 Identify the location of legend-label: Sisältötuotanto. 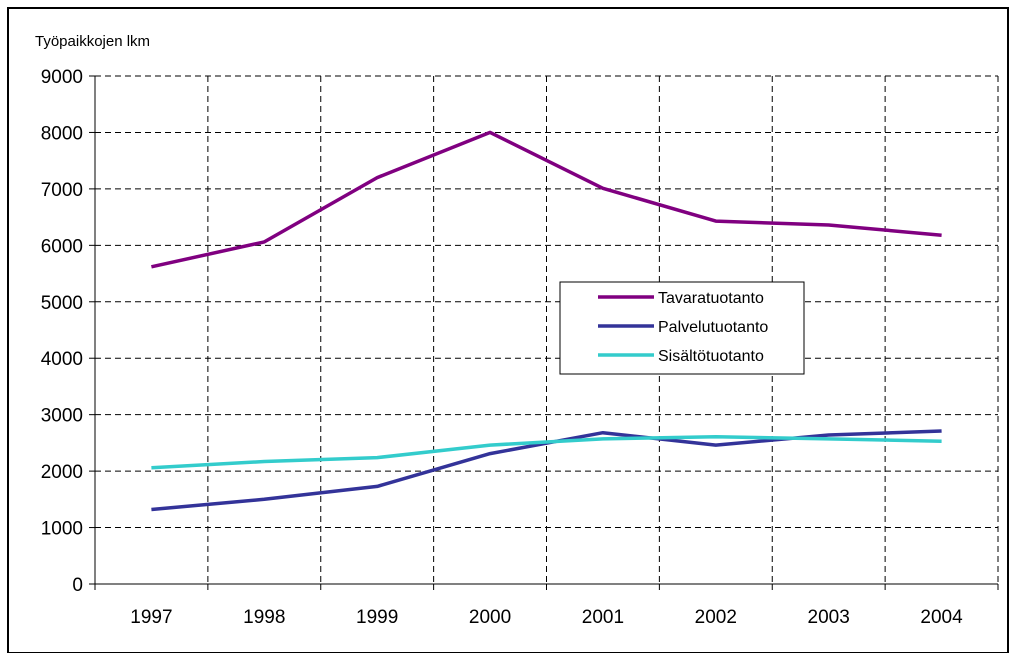
(711, 356).